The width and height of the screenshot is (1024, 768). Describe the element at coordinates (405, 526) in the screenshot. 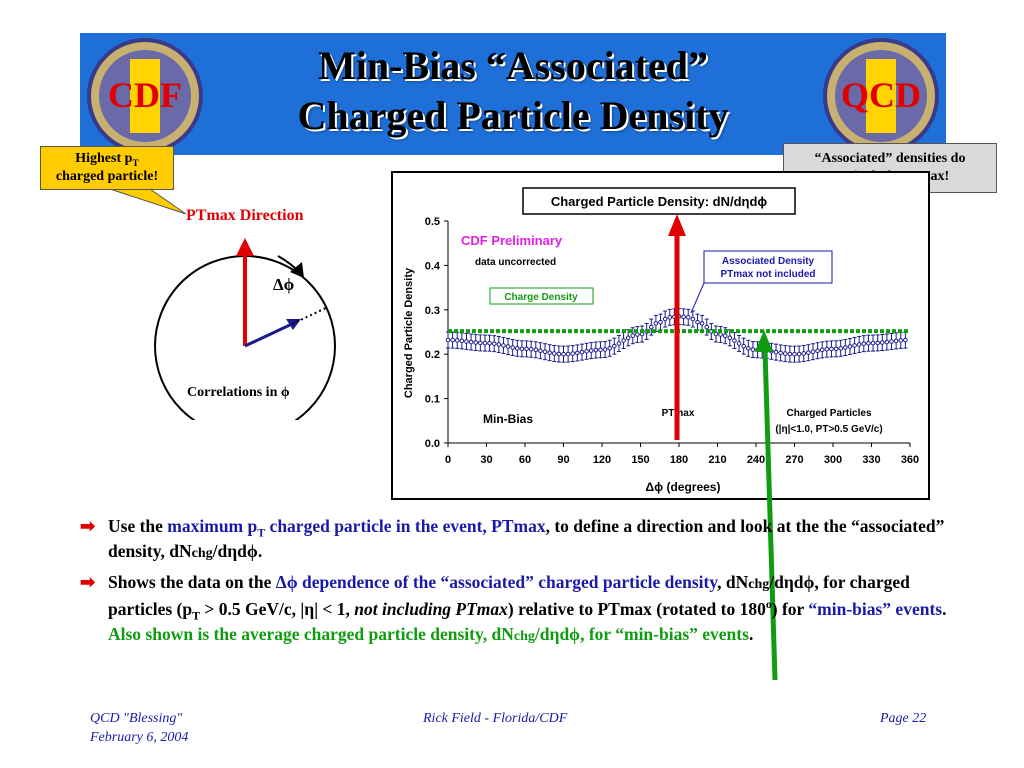

I see `b1-text-3: charged particle in the event, PTmax` at that location.